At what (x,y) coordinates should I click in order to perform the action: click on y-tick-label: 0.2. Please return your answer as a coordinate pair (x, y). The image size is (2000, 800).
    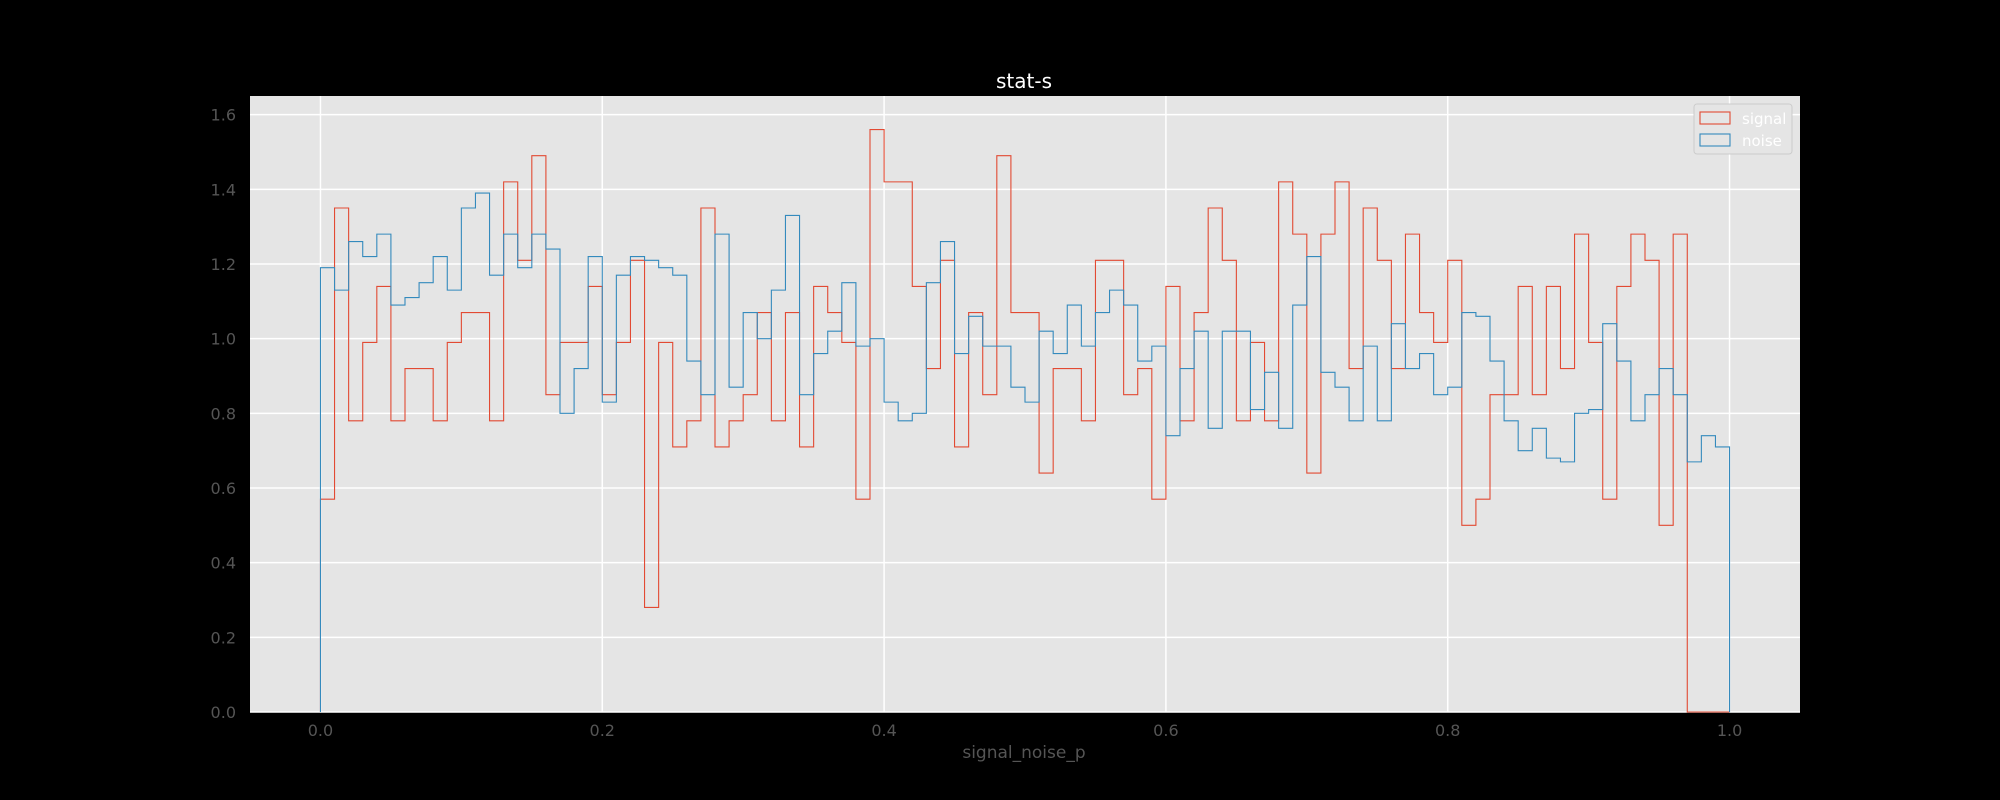
    Looking at the image, I should click on (223, 637).